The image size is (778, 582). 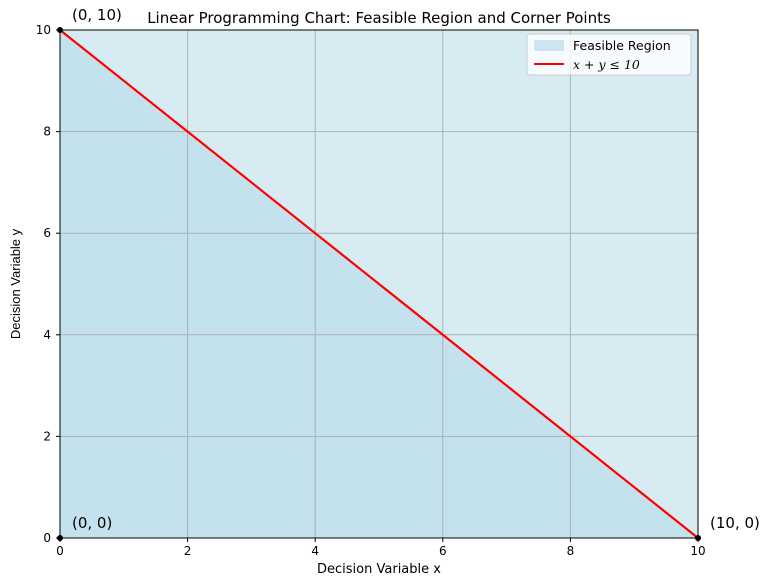 What do you see at coordinates (15, 283) in the screenshot?
I see `y-axis-label: Decision Variable y` at bounding box center [15, 283].